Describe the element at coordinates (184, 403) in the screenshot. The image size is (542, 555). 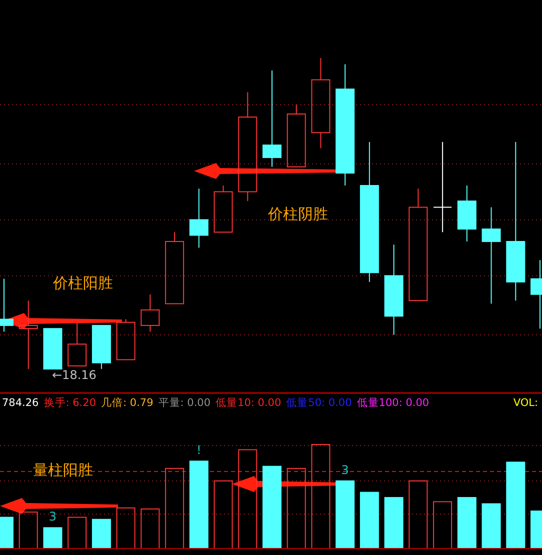
I see `text: 平量: 0.00` at that location.